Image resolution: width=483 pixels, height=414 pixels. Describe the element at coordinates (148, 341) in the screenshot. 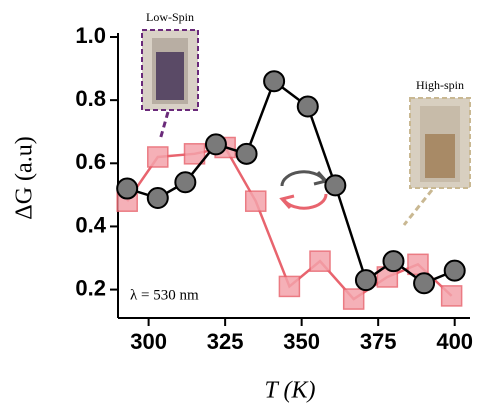

I see `x-tick-label: 300` at that location.